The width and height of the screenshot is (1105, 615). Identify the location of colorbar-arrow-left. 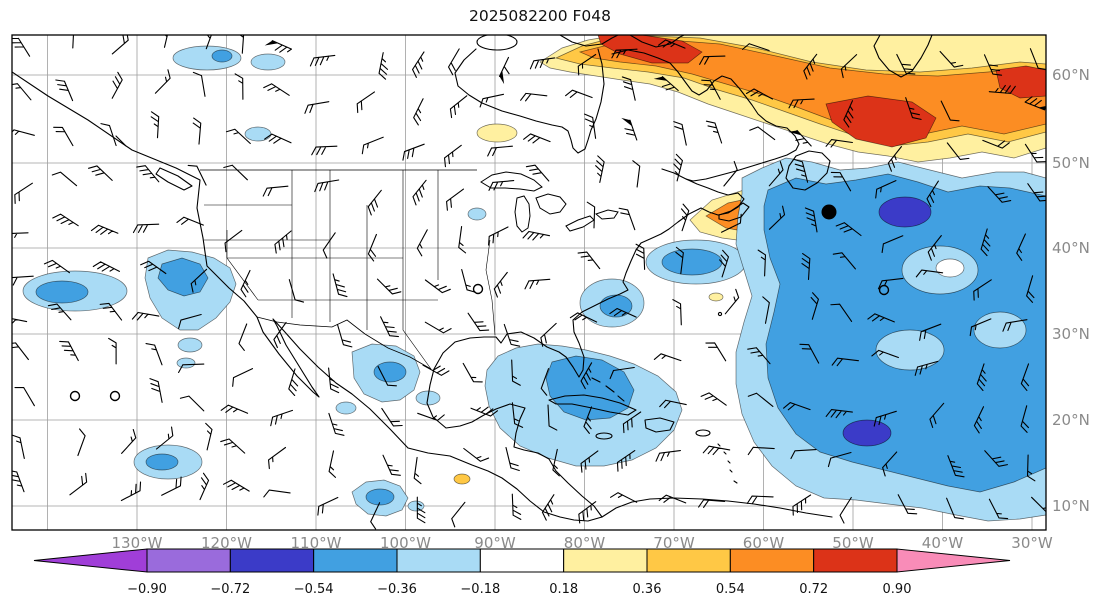
(90, 560).